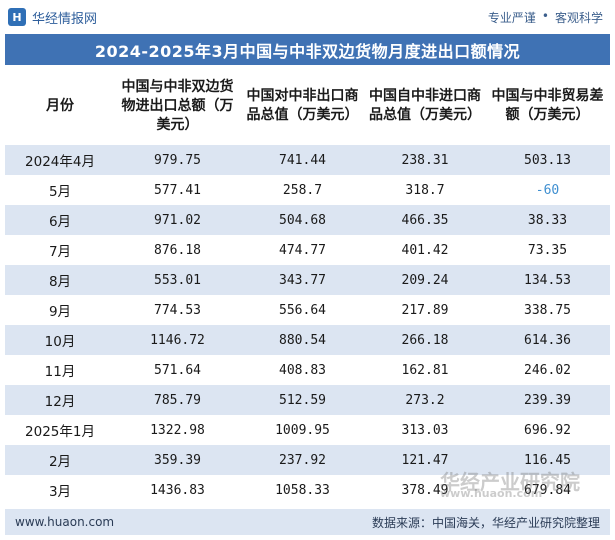  Describe the element at coordinates (547, 160) in the screenshot. I see `value-cell: 503.13` at that location.